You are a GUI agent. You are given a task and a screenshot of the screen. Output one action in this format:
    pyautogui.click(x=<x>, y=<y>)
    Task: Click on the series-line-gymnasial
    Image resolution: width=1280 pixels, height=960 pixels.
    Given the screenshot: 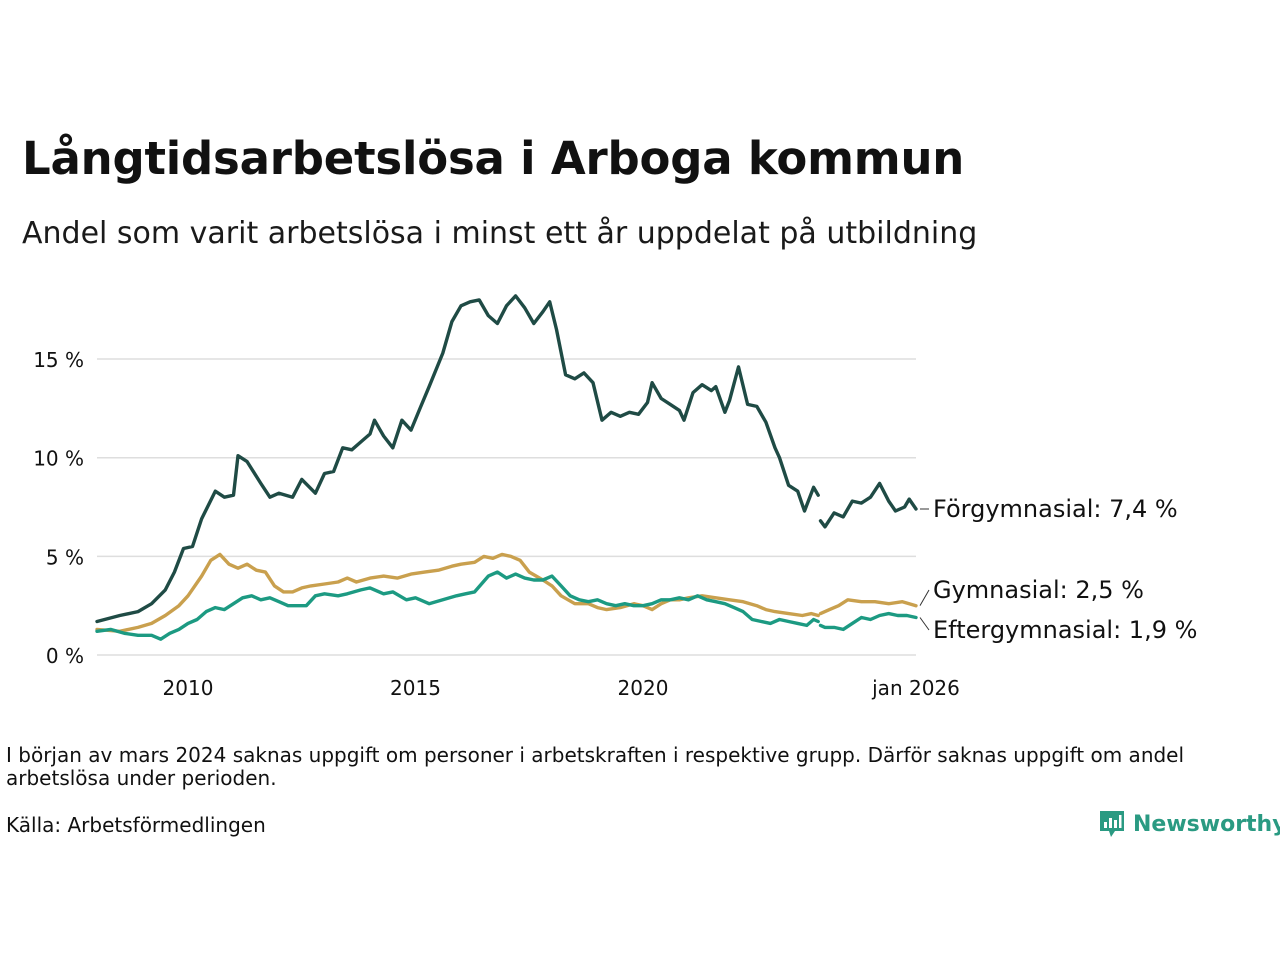 What is the action you would take?
    pyautogui.click(x=506, y=592)
    